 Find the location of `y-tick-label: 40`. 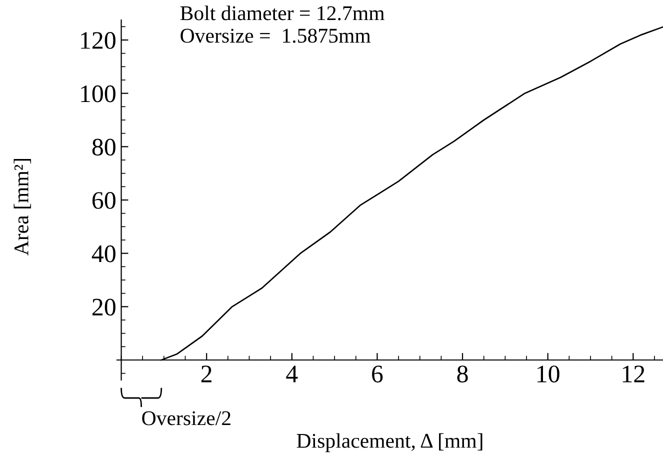

y-tick-label: 40 is located at coordinates (104, 253).